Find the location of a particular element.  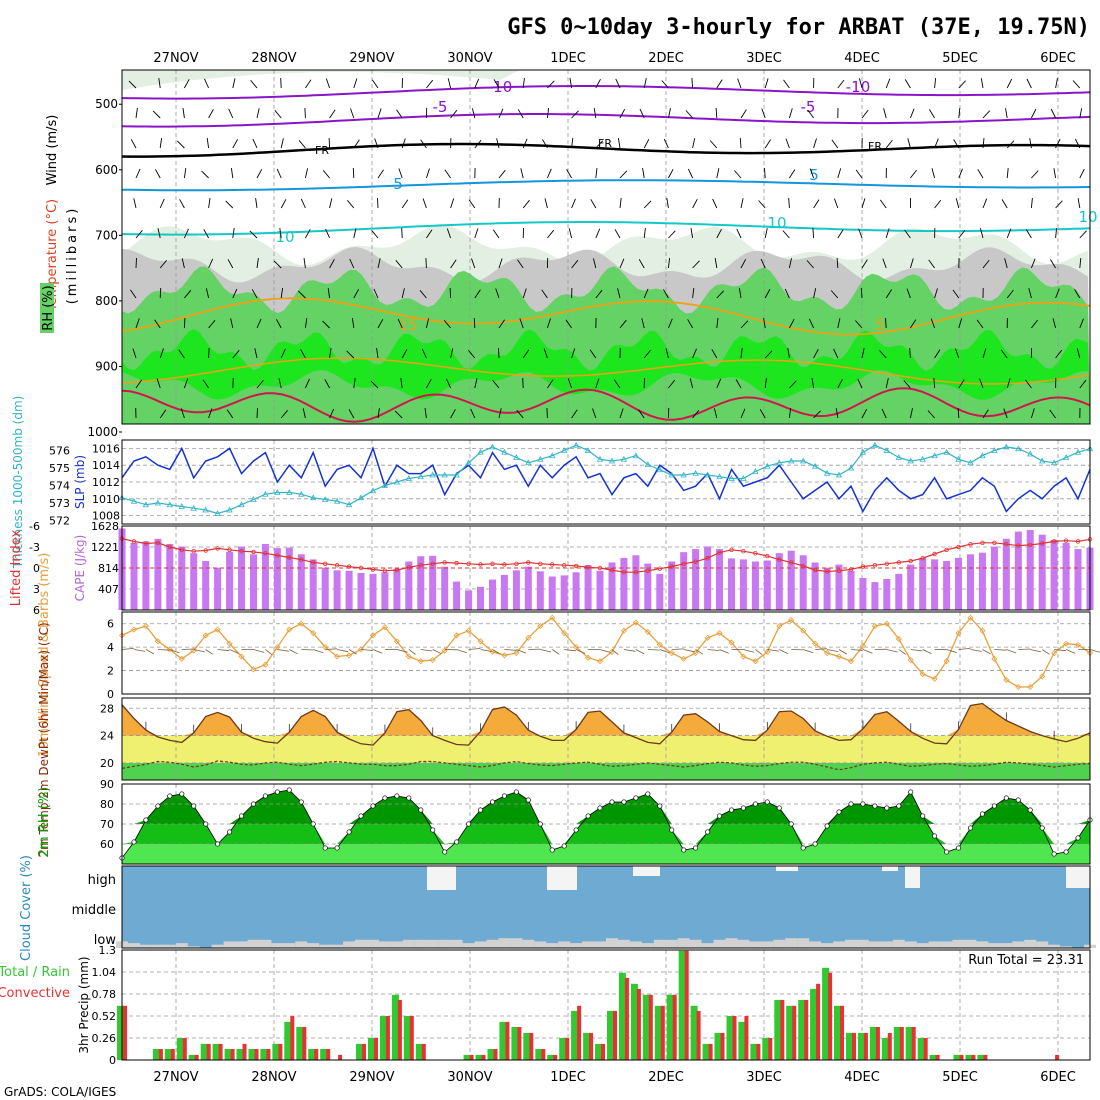

cloud-cover-panel: high middle low Cloud Cover (%) is located at coordinates (557, 908).